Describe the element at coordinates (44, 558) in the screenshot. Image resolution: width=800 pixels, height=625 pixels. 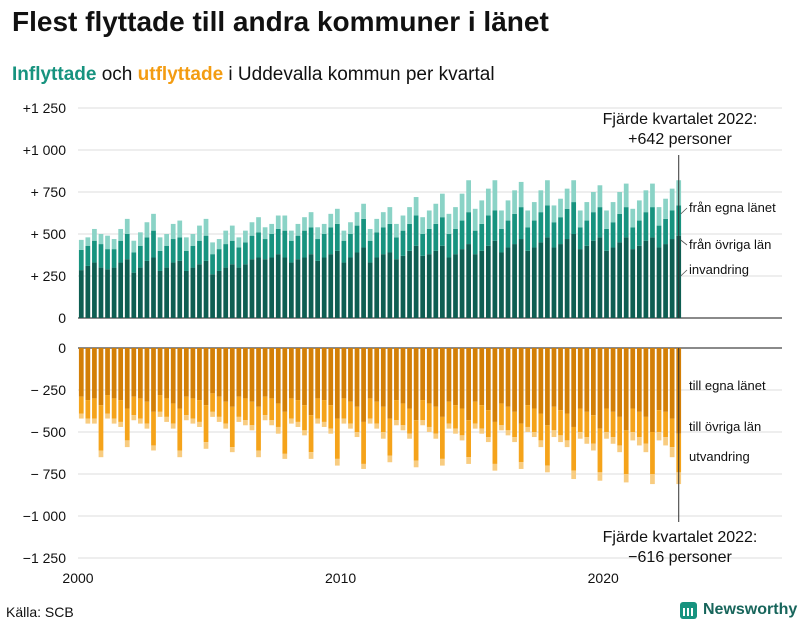
I see `y-tick-label: −1 250` at that location.